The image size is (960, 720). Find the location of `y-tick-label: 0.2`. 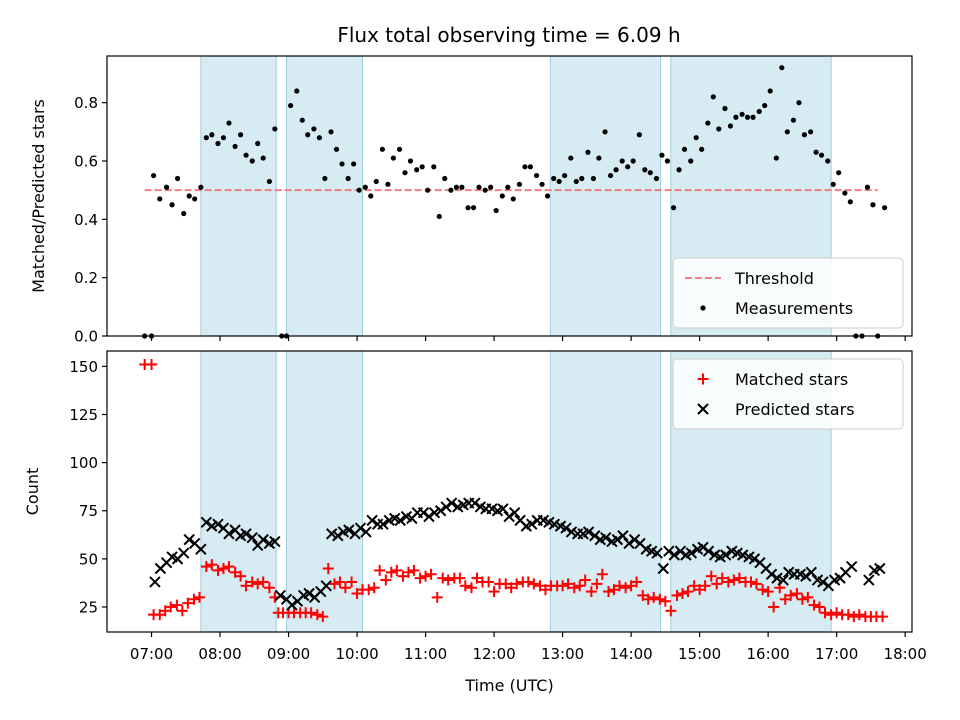

y-tick-label: 0.2 is located at coordinates (86, 278).